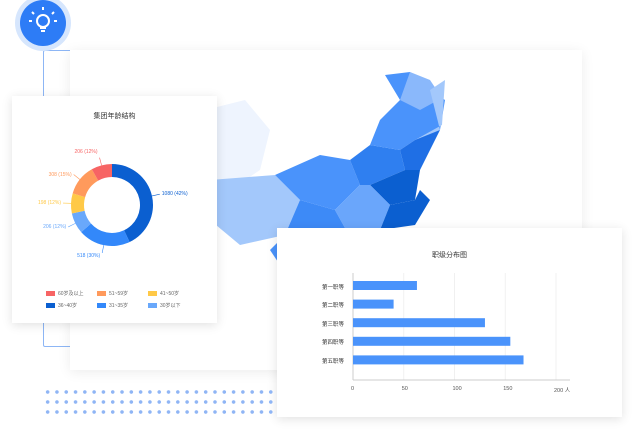 The width and height of the screenshot is (634, 434). What do you see at coordinates (65, 293) in the screenshot?
I see `legend-item: 60岁及以上` at bounding box center [65, 293].